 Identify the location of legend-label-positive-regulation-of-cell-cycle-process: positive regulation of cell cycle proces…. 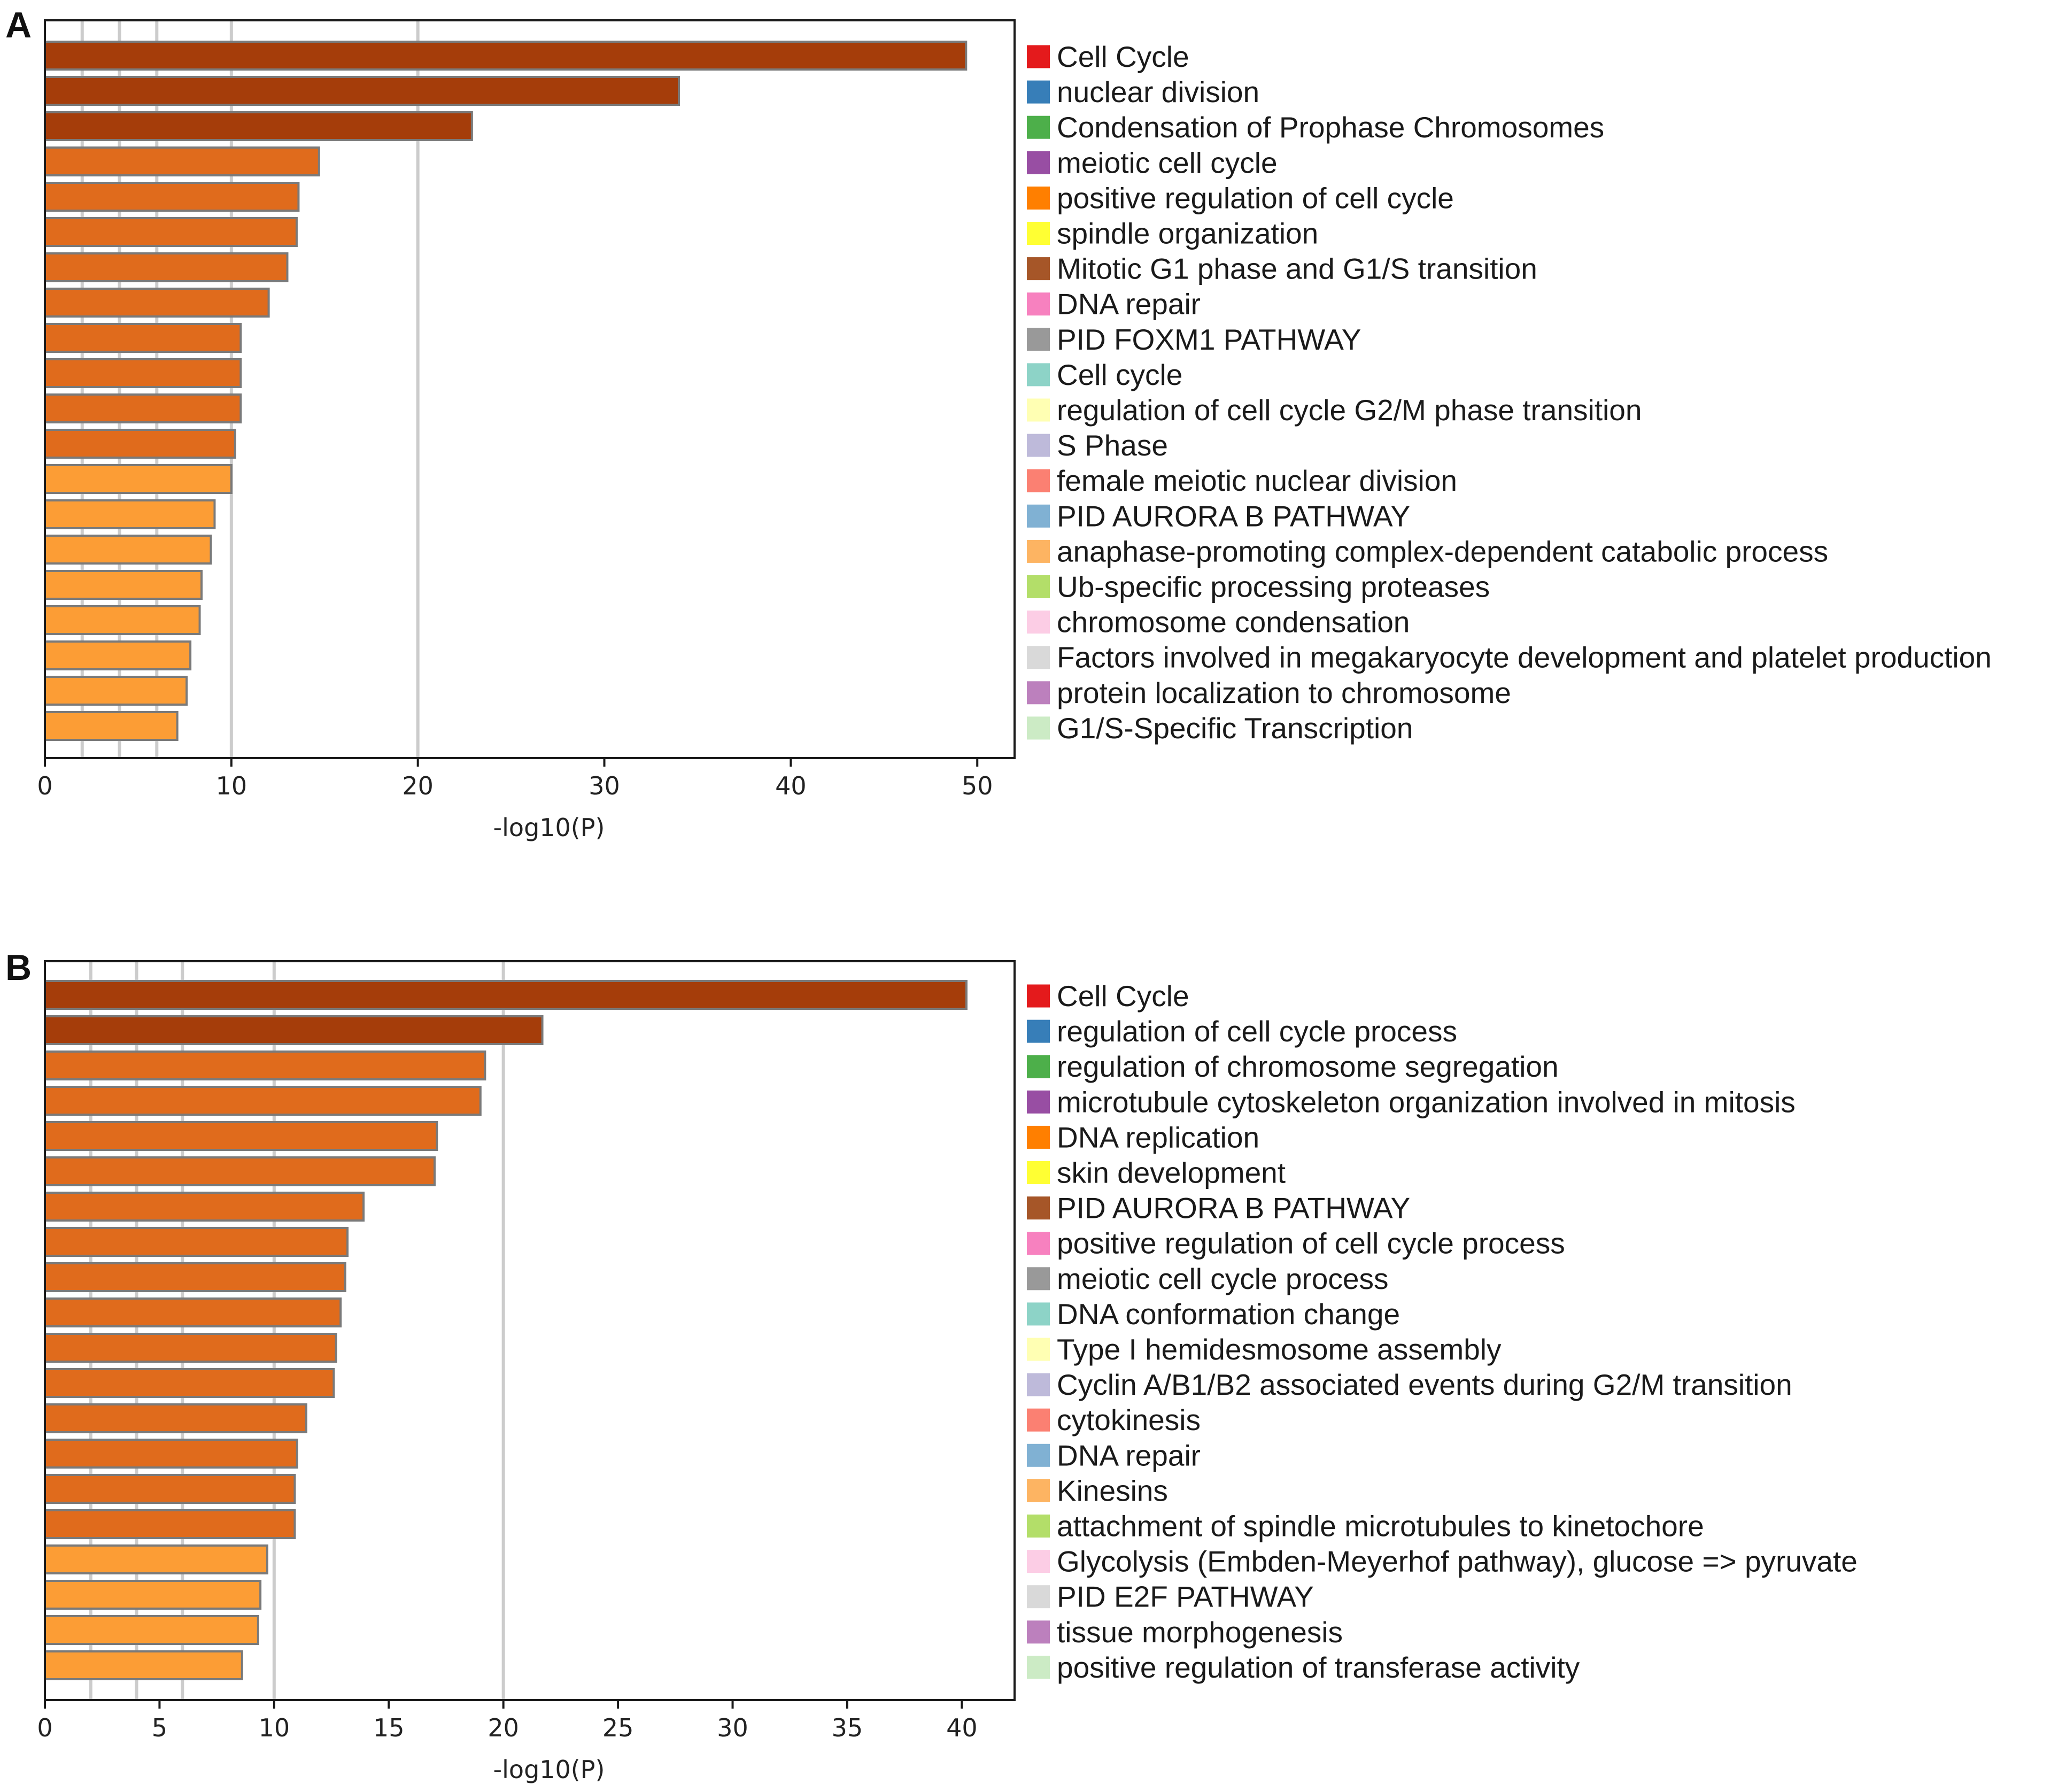
(1311, 1243).